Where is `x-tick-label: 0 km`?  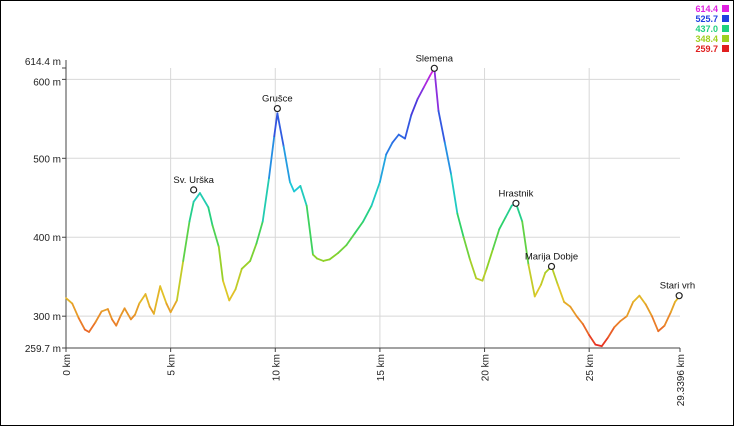 x-tick-label: 0 km is located at coordinates (67, 365).